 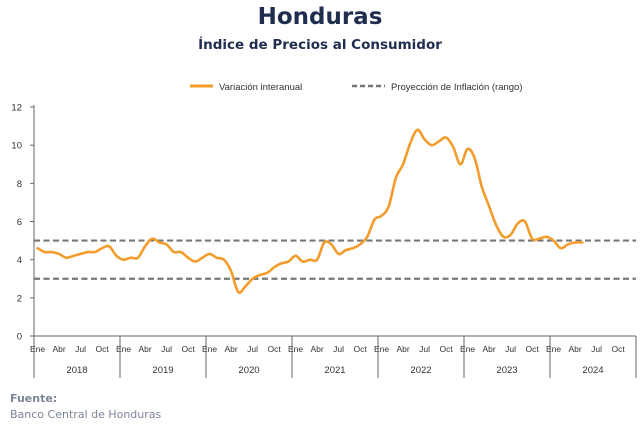 I want to click on year-label: 2019, so click(x=162, y=370).